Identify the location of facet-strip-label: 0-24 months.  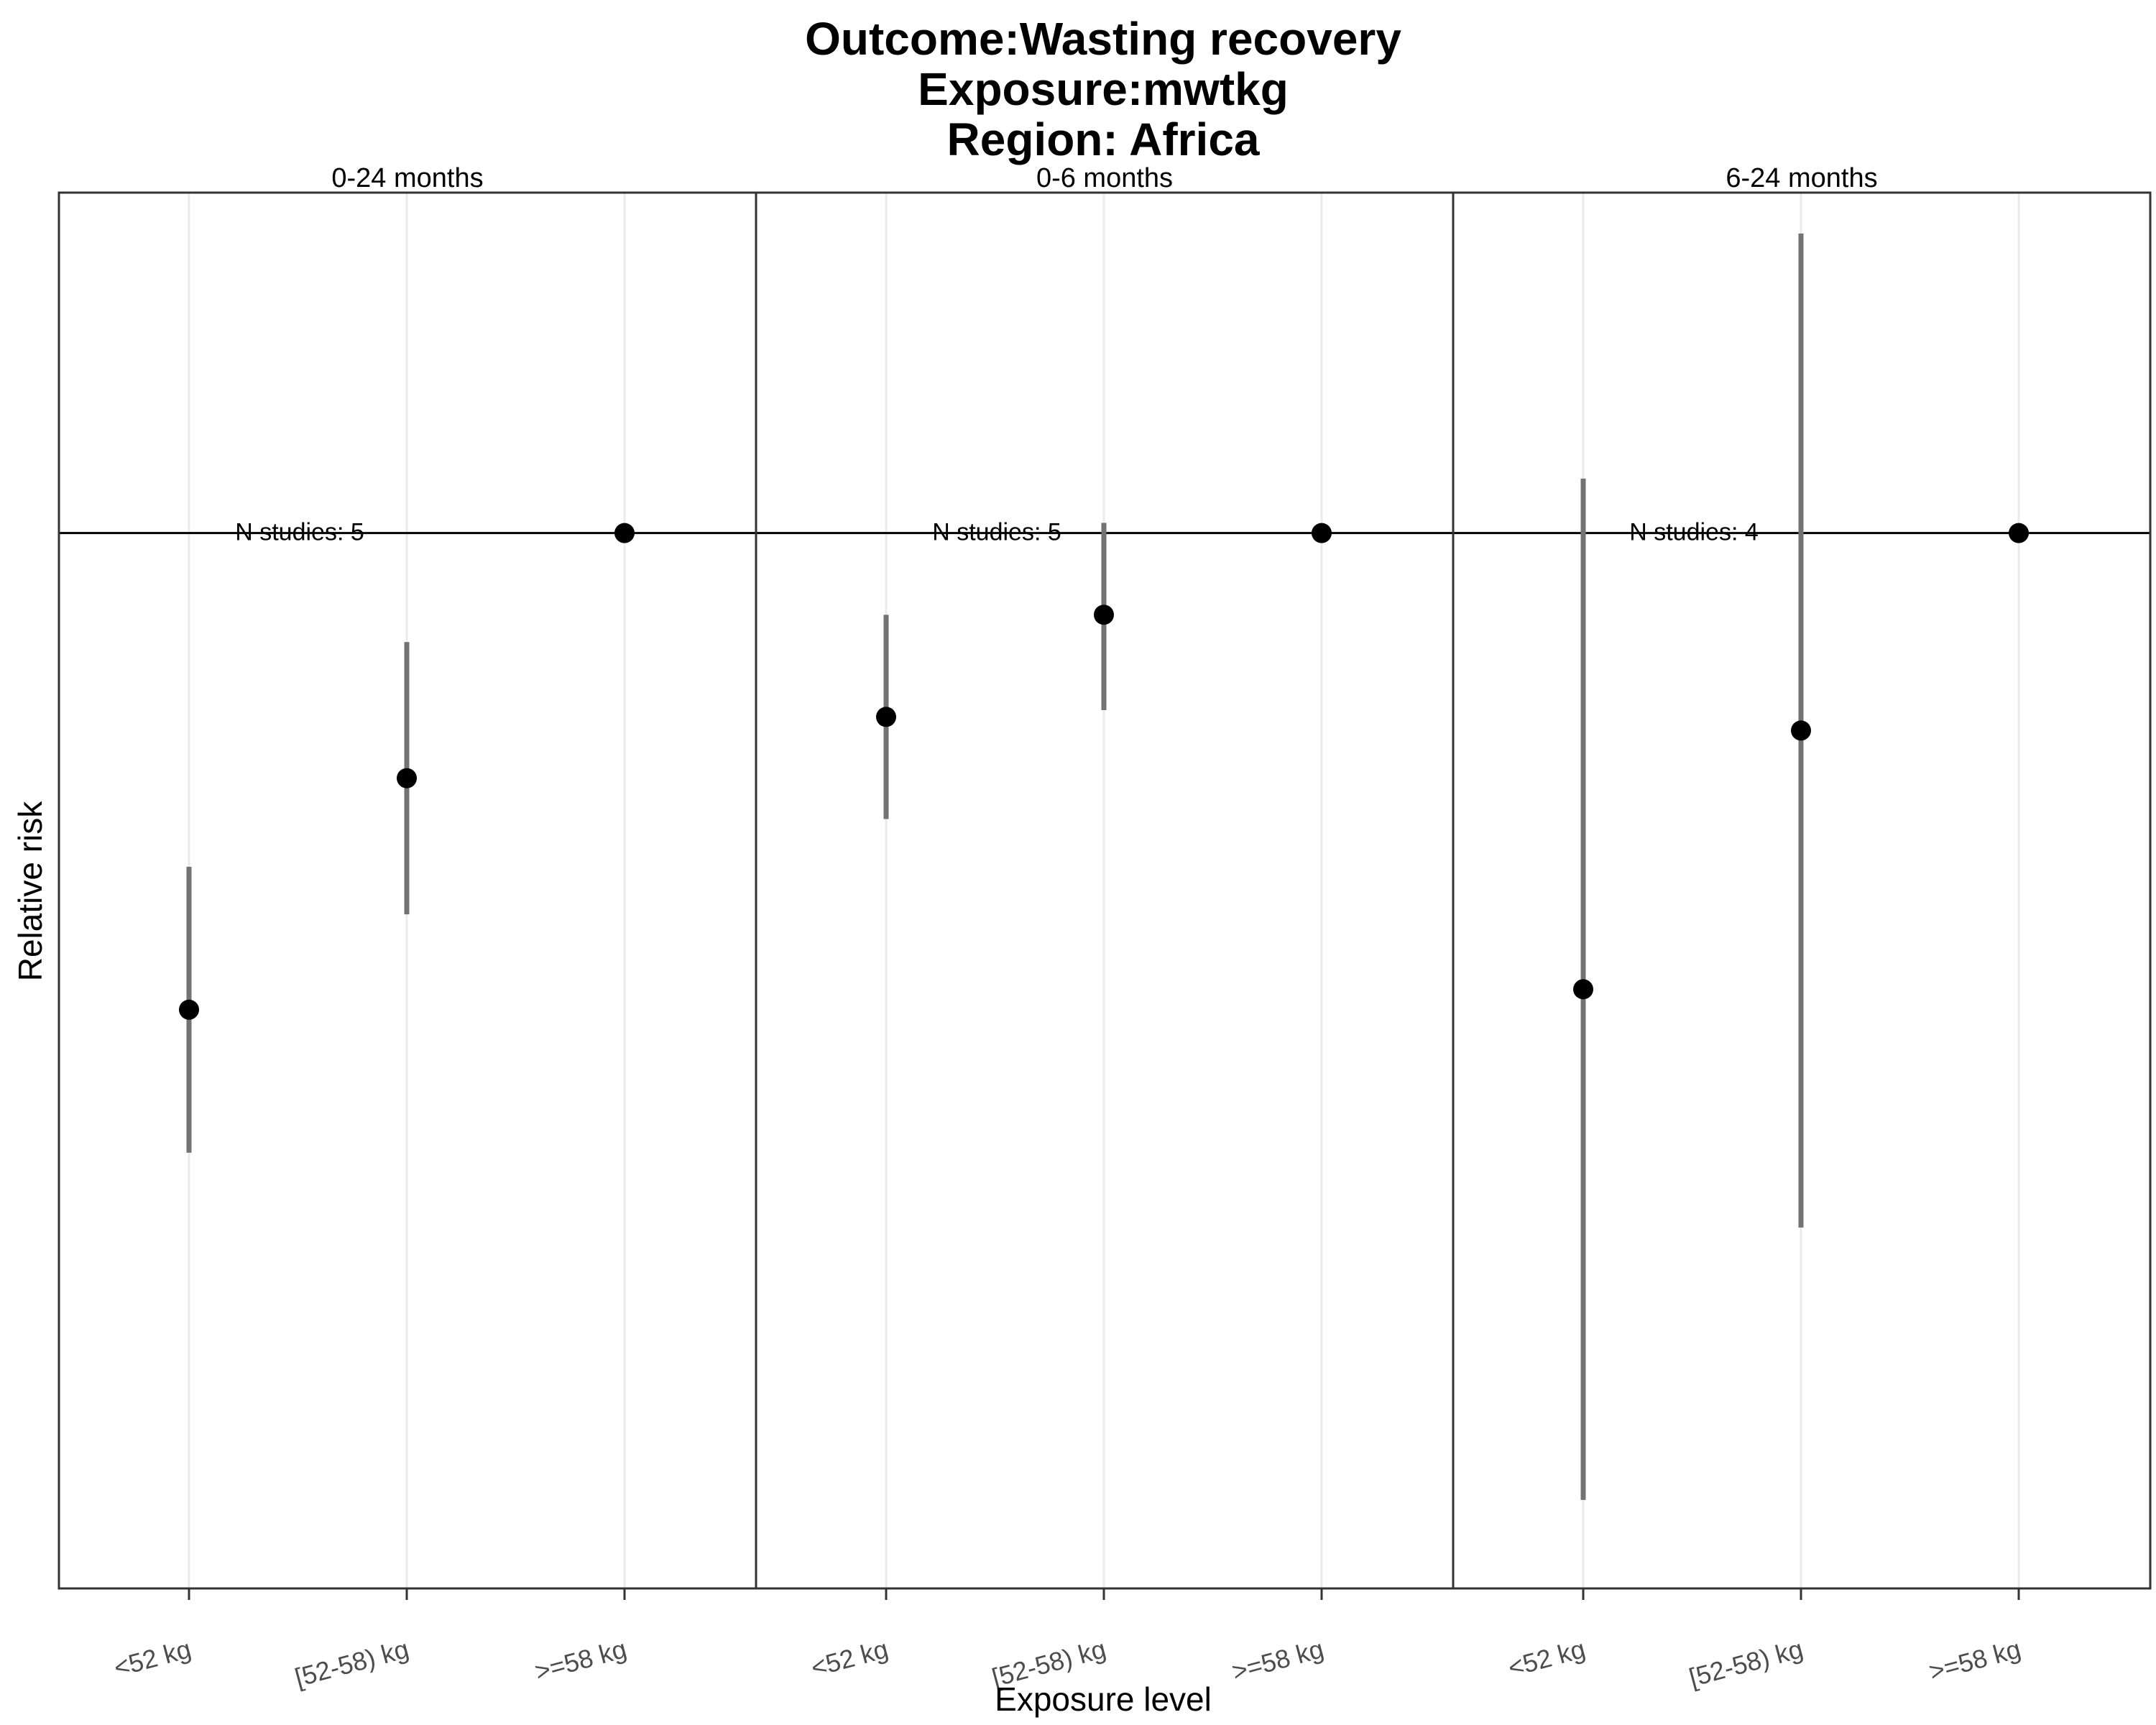
(407, 178).